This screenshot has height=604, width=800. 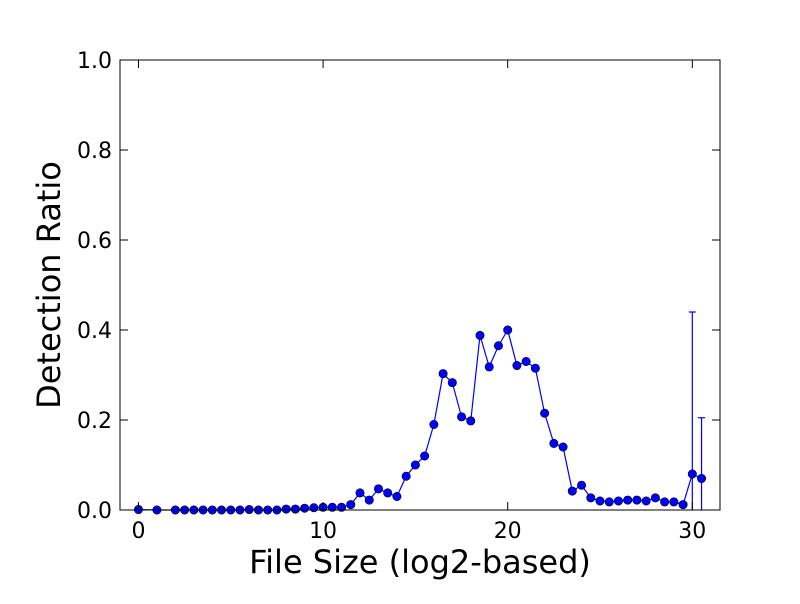 I want to click on y-tick-label: 0.2, so click(x=94, y=421).